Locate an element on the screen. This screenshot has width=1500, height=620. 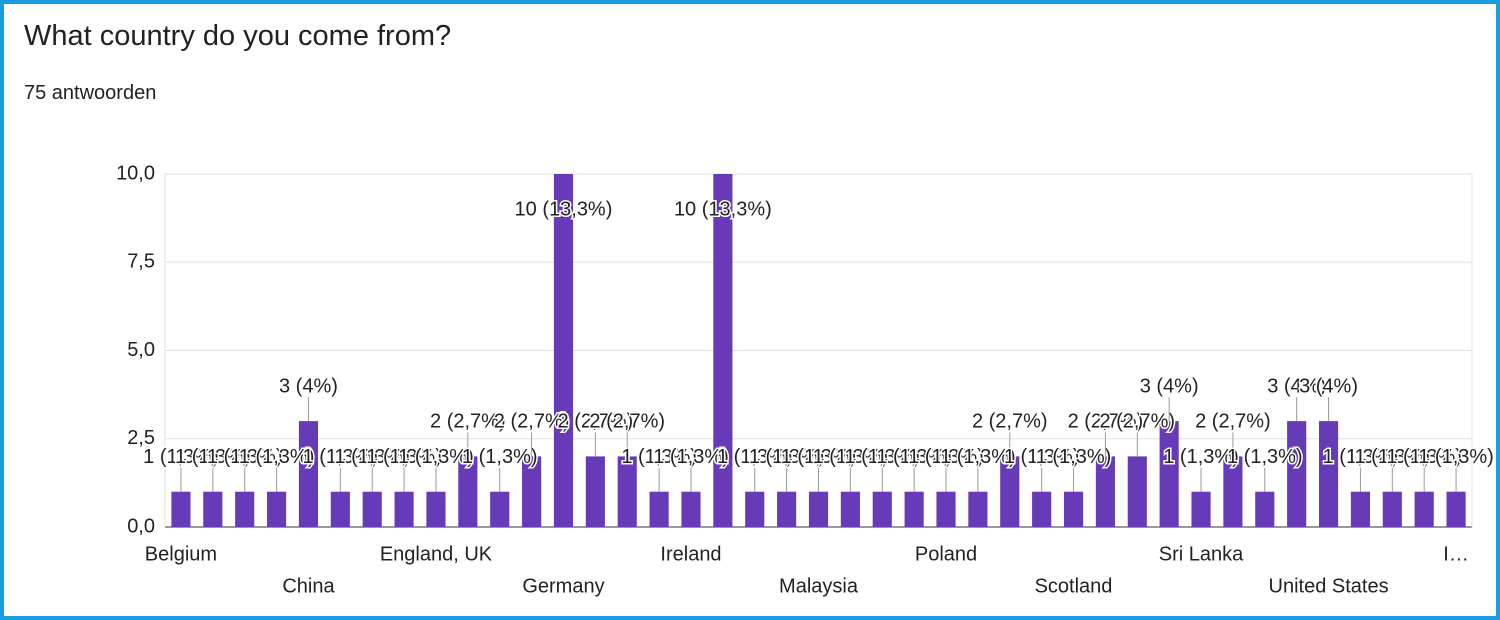
y-tick-label: 2,5 is located at coordinates (141, 438).